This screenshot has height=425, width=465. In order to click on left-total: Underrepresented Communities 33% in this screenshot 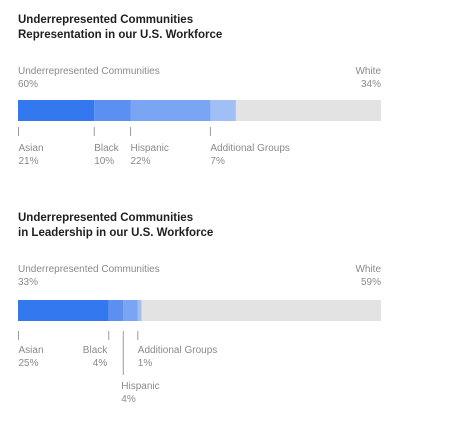, I will do `click(89, 276)`.